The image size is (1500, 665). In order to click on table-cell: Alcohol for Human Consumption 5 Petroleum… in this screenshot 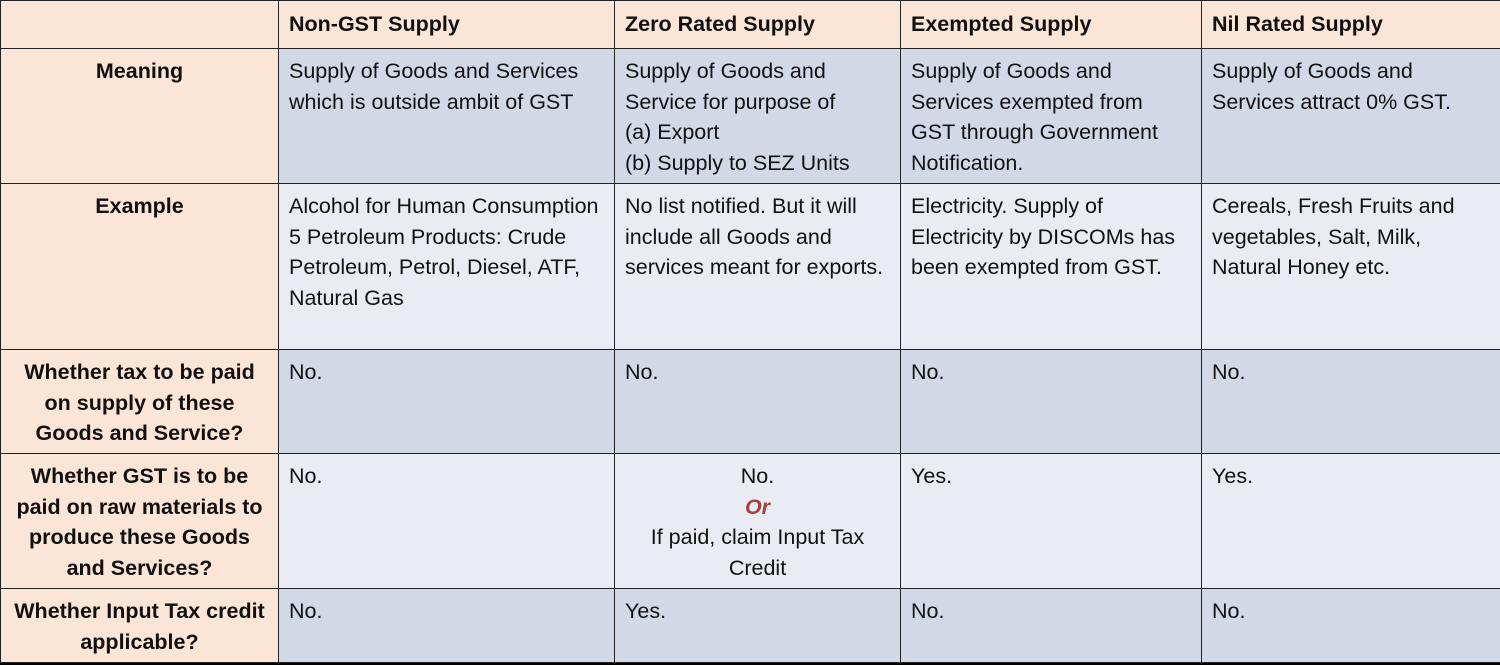, I will do `click(446, 266)`.